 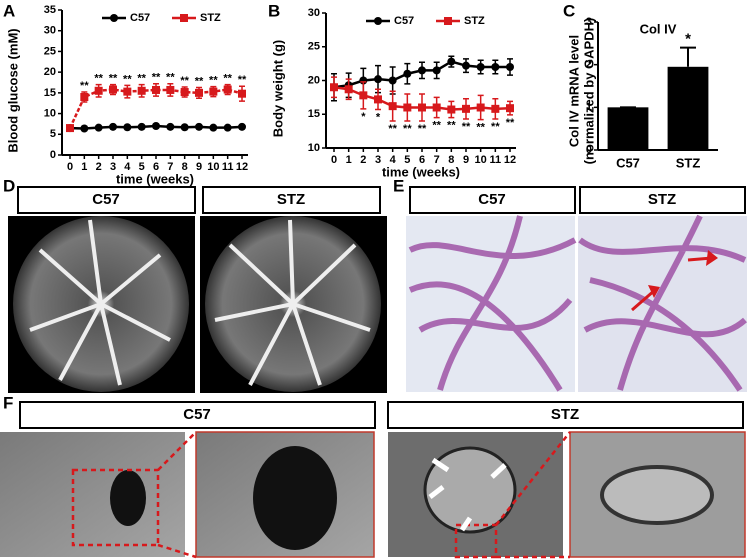 What do you see at coordinates (588, 91) in the screenshot?
I see `y-axis-label: (normalized by GAPDH)` at bounding box center [588, 91].